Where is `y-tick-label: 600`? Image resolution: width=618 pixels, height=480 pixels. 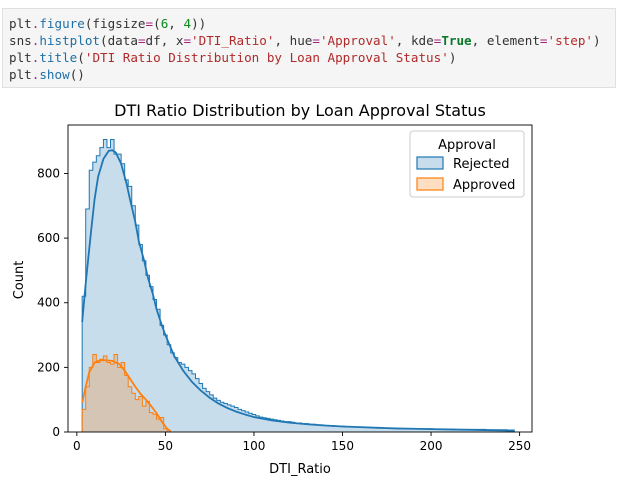
y-tick-label: 600 is located at coordinates (48, 238).